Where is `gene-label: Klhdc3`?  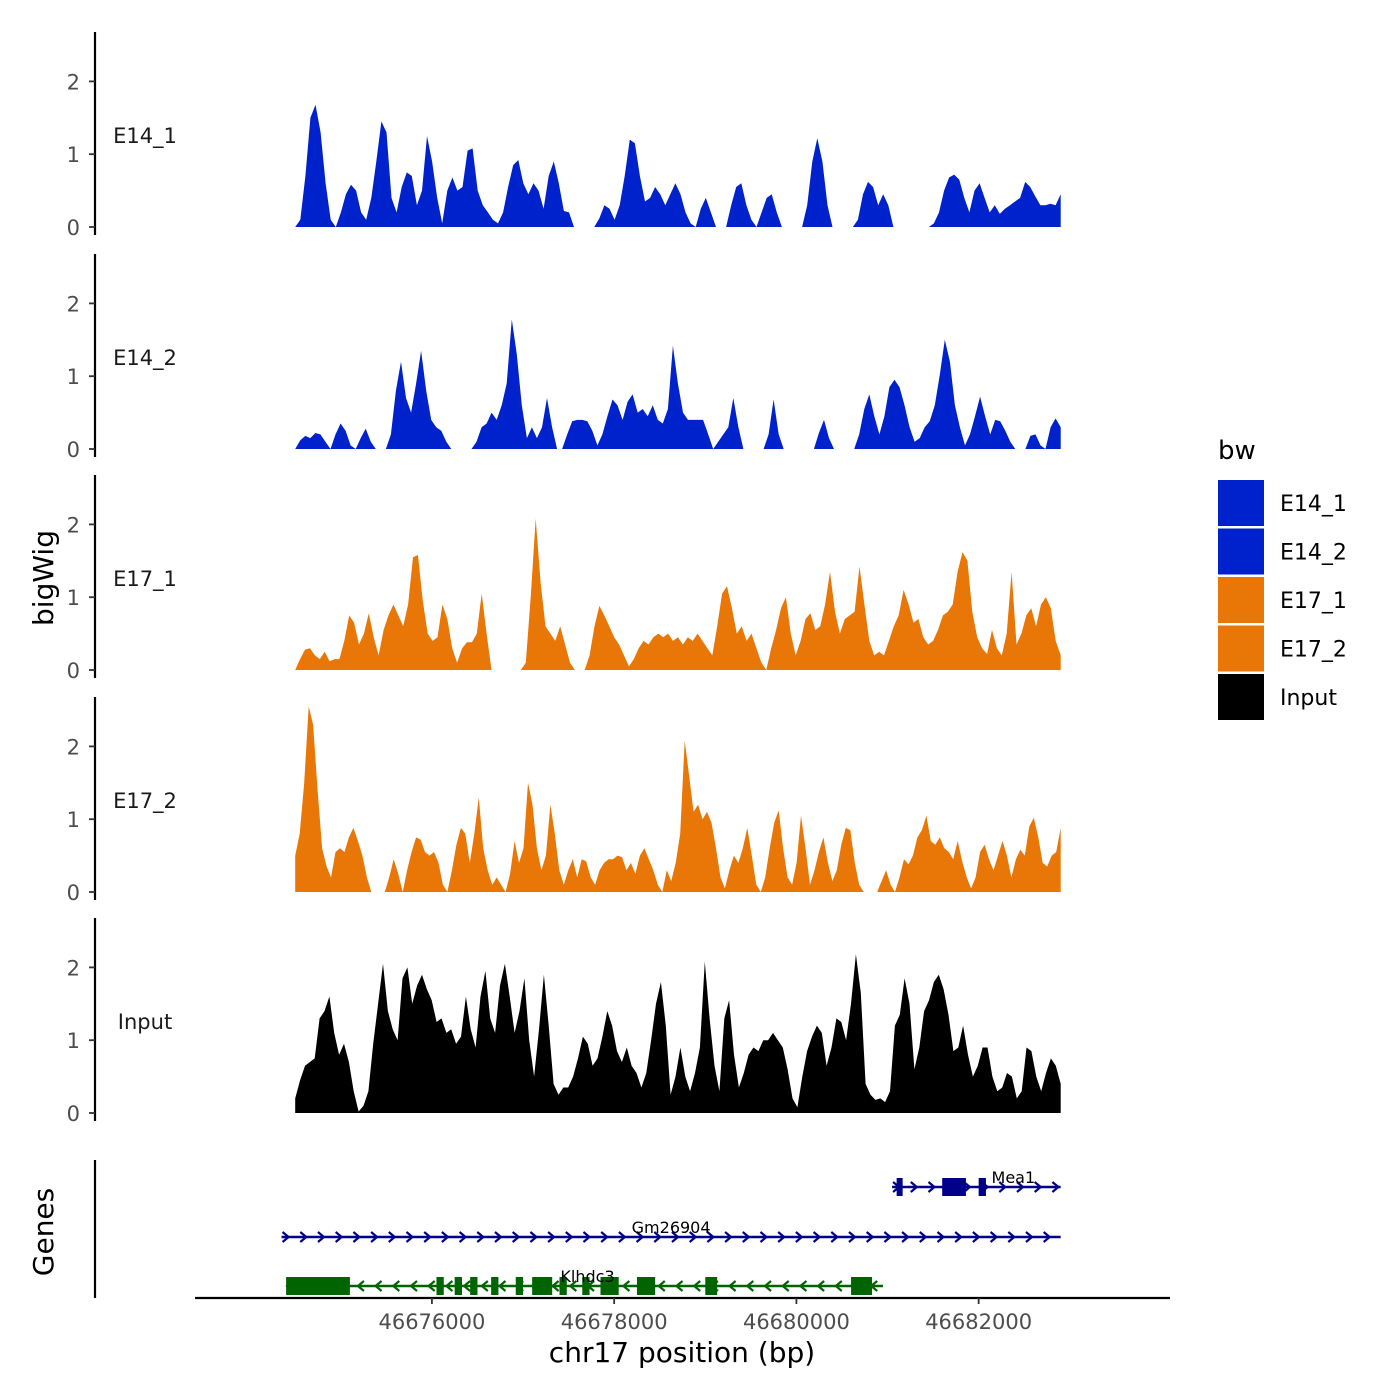
gene-label: Klhdc3 is located at coordinates (587, 1276).